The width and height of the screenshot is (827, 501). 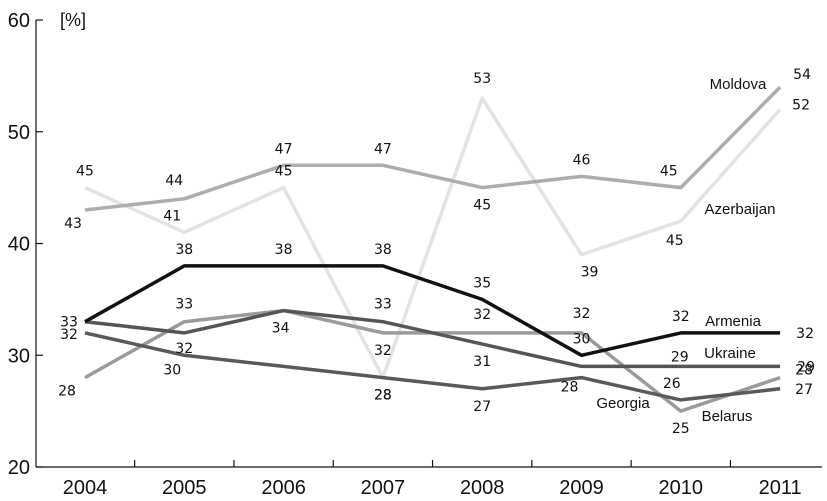 I want to click on x-tick-label: 2005, so click(x=184, y=488).